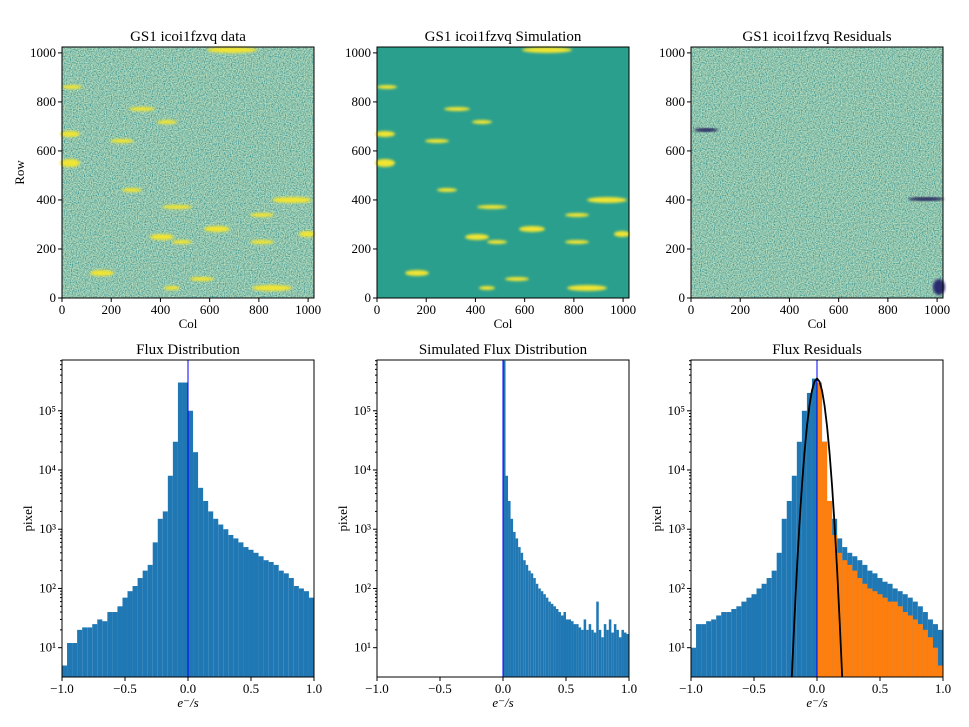 This screenshot has height=727, width=969. I want to click on x-tick-label: 1000, so click(937, 309).